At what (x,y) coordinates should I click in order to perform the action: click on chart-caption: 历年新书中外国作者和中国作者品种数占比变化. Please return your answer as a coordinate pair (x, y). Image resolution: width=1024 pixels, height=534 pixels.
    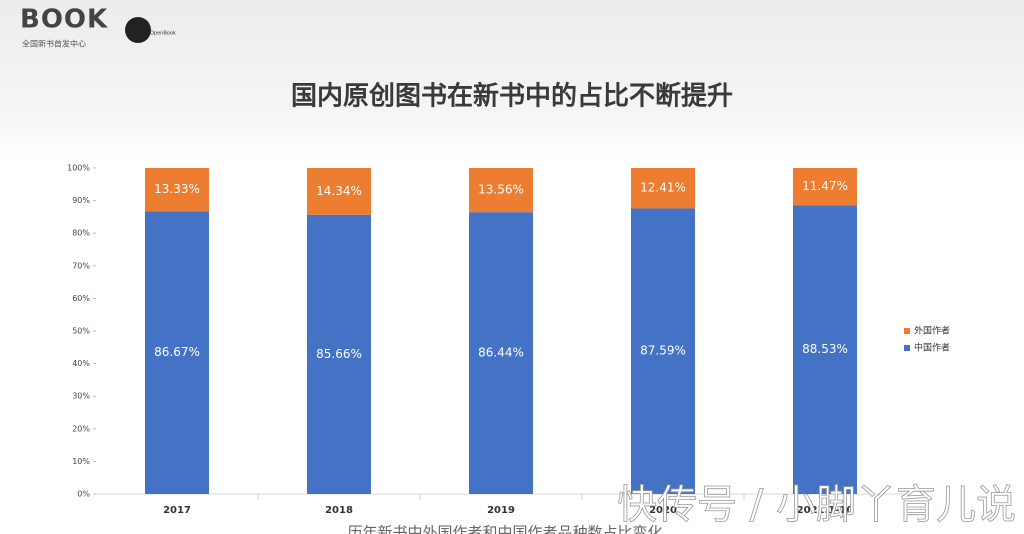
    Looking at the image, I should click on (504, 529).